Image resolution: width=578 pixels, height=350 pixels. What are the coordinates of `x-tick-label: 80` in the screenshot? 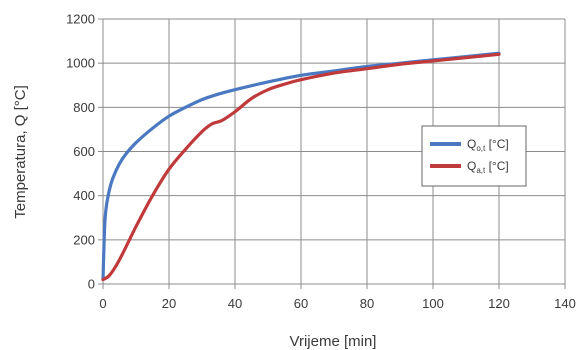 It's located at (367, 303).